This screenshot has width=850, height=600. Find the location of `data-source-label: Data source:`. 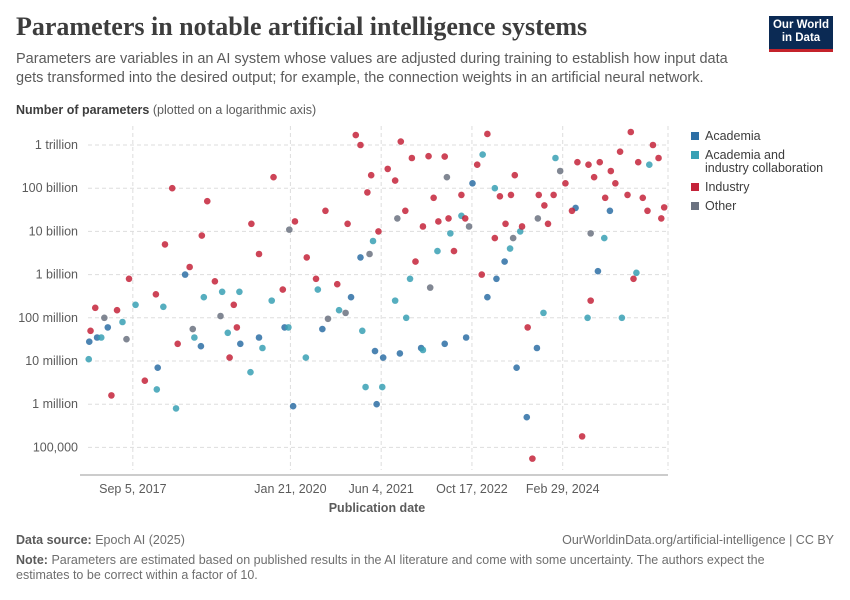

data-source-label: Data source: is located at coordinates (54, 540).